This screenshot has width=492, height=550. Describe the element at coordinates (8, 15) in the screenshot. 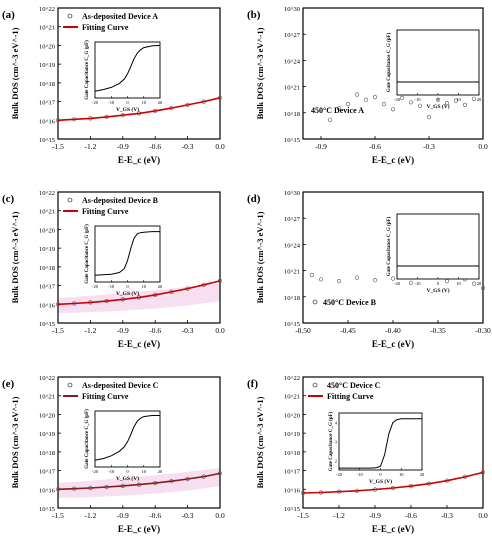

I see `panel-label: (a)` at that location.